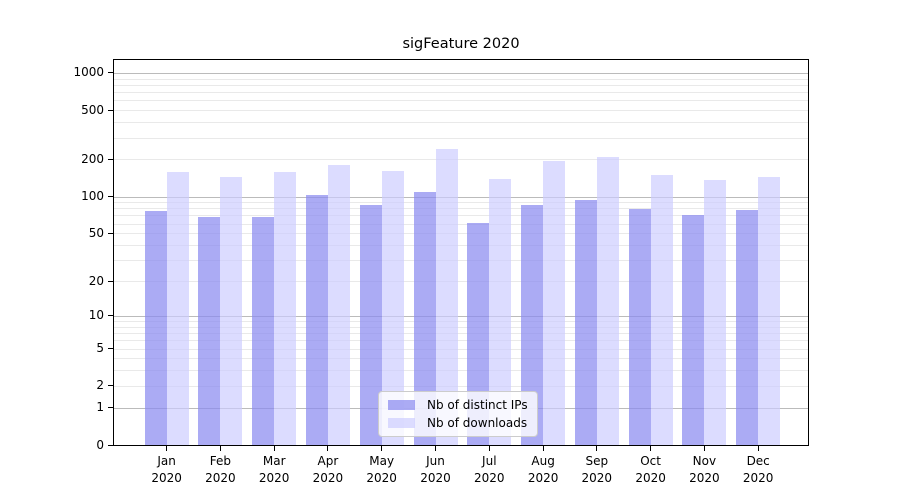 Image resolution: width=900 pixels, height=500 pixels. I want to click on bar-oct-distinct-ips, so click(639, 327).